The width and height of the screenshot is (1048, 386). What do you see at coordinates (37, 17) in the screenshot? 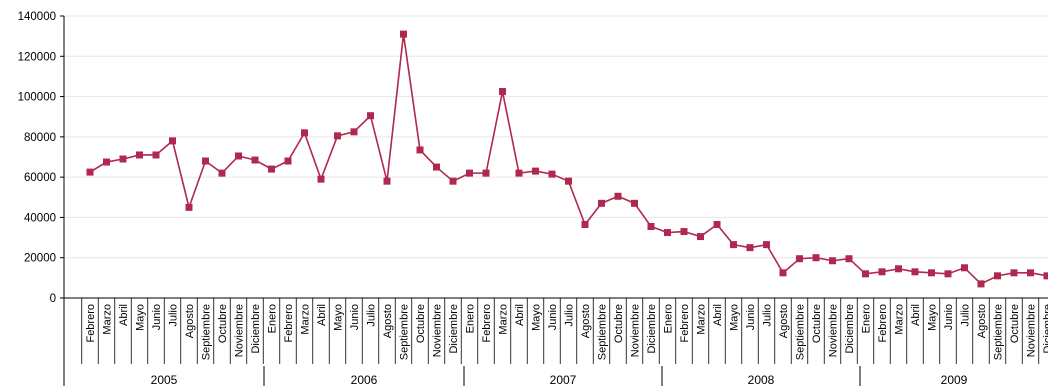
I see `y-tick-label: 140000` at bounding box center [37, 17].